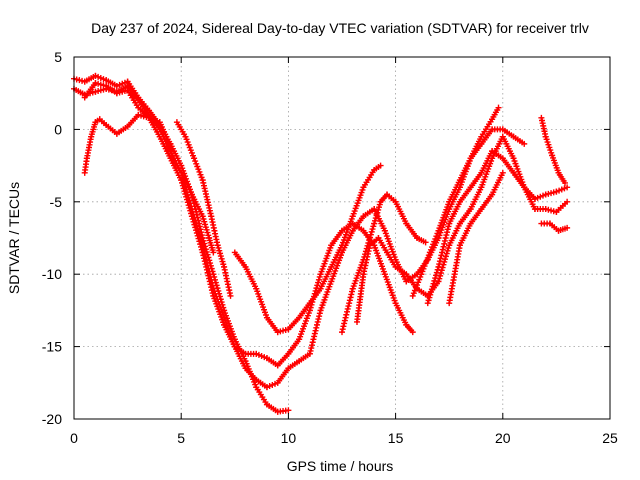 The image size is (640, 480). Describe the element at coordinates (553, 150) in the screenshot. I see `series-track-l` at that location.